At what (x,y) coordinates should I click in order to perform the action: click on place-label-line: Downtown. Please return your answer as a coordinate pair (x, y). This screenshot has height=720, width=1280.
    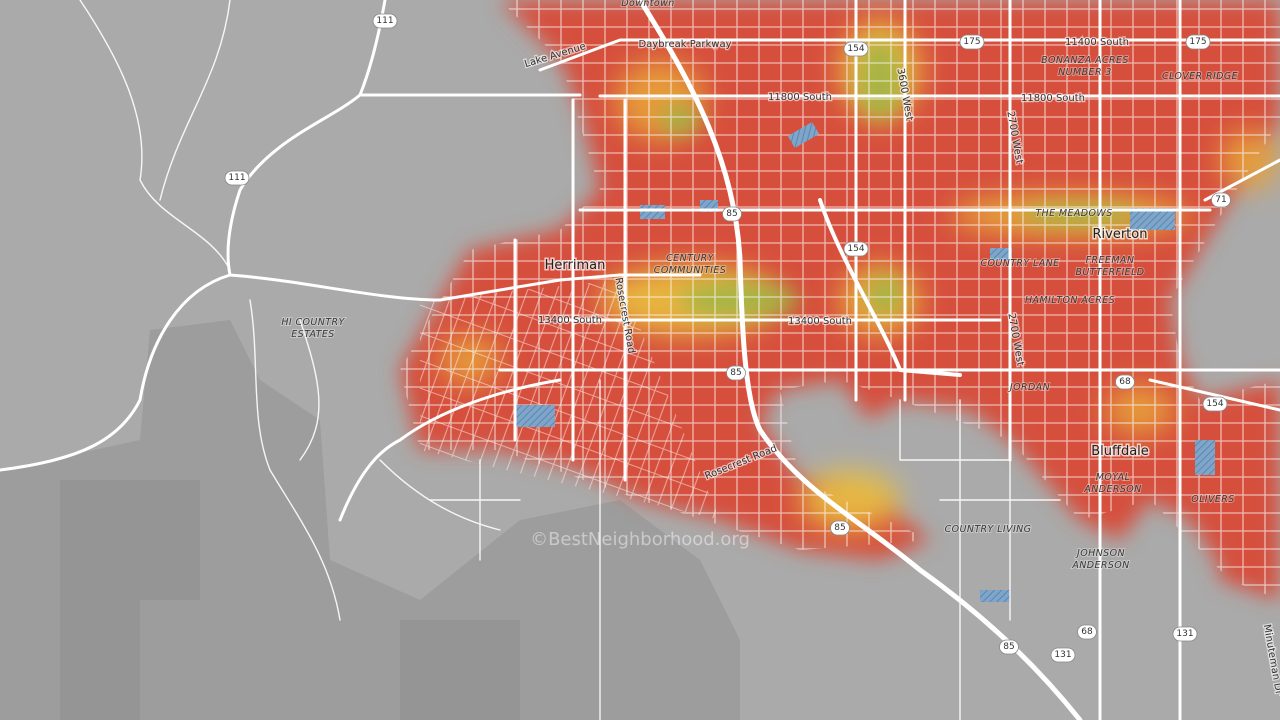
    Looking at the image, I should click on (647, 4).